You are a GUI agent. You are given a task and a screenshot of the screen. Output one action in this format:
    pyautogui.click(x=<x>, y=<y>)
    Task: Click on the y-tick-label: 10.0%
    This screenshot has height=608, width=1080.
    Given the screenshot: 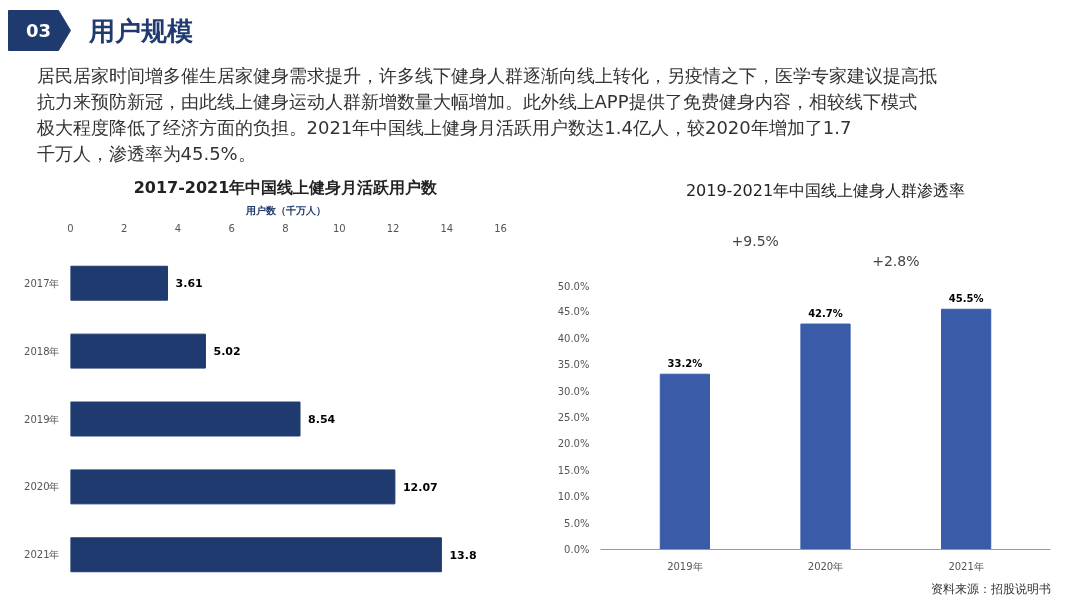 What is the action you would take?
    pyautogui.click(x=573, y=497)
    